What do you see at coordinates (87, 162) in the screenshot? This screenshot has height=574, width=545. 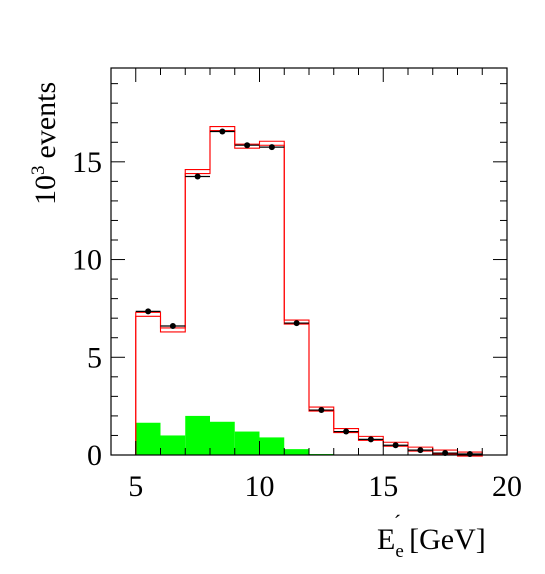 I see `y-tick-label: 15` at bounding box center [87, 162].